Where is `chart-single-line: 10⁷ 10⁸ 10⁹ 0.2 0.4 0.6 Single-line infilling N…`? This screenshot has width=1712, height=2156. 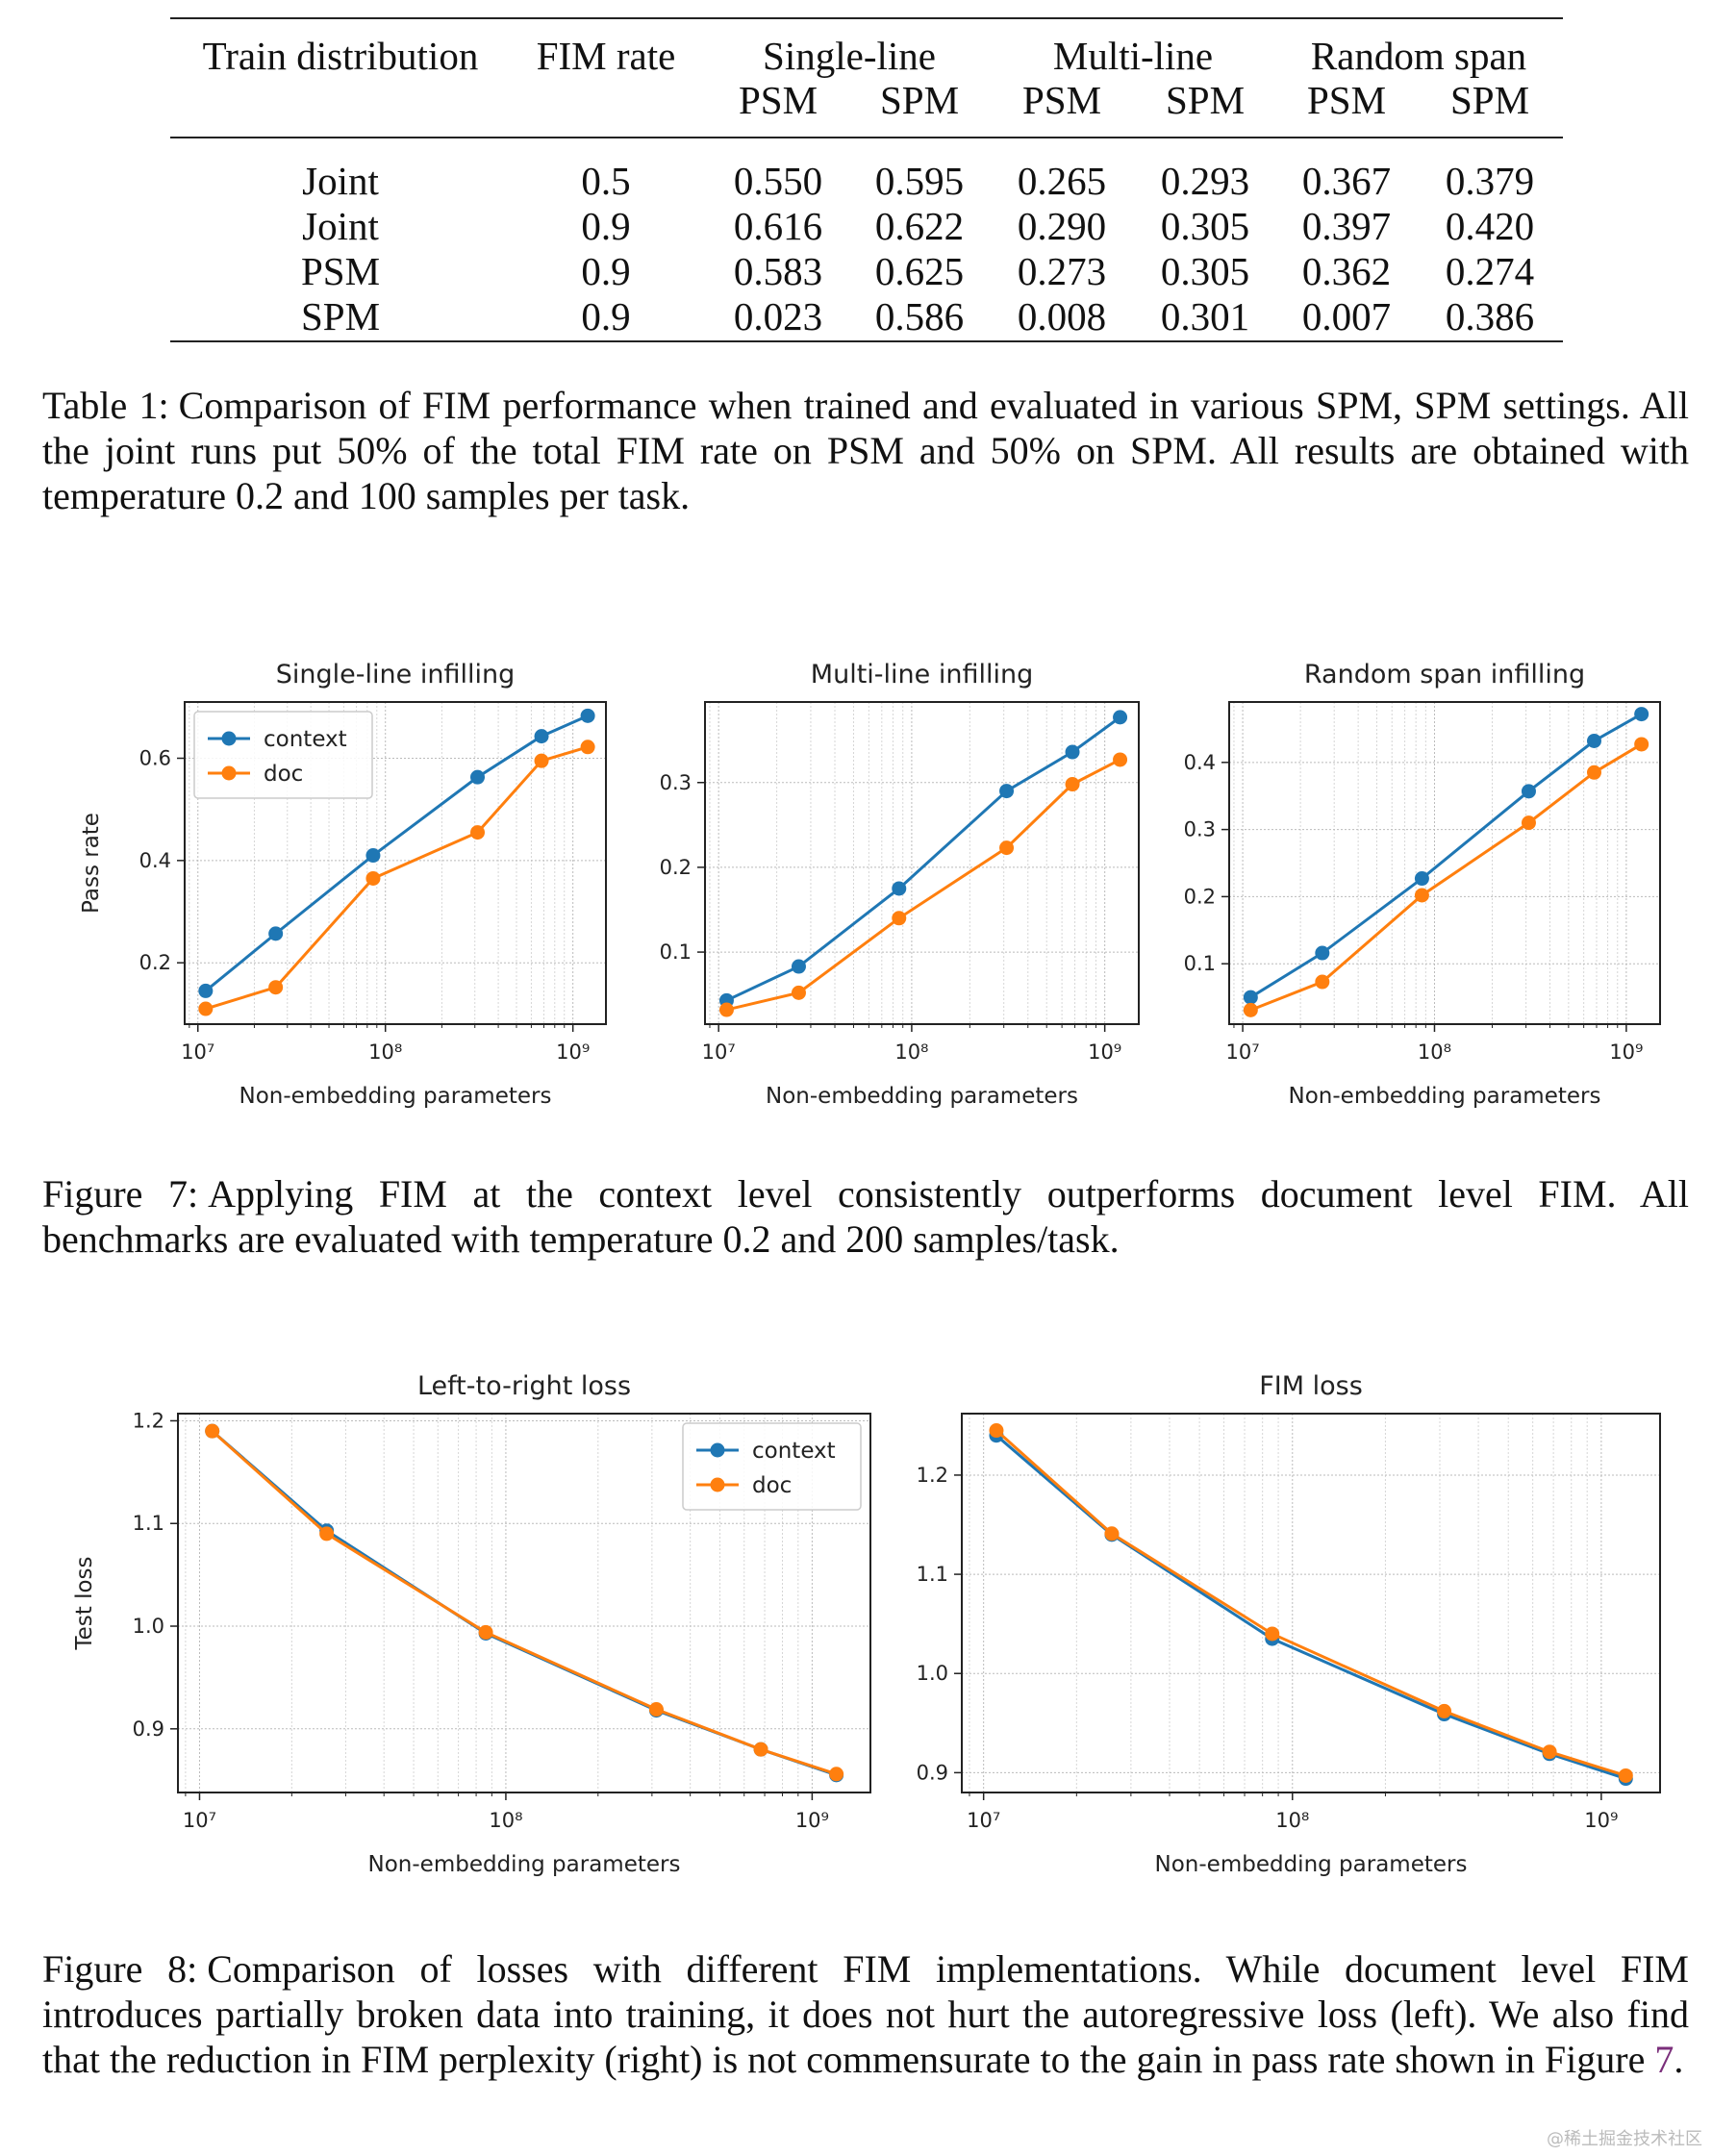
chart-single-line: 10⁷ 10⁸ 10⁹ 0.2 0.4 0.6 Single-line infilling N… is located at coordinates (343, 884).